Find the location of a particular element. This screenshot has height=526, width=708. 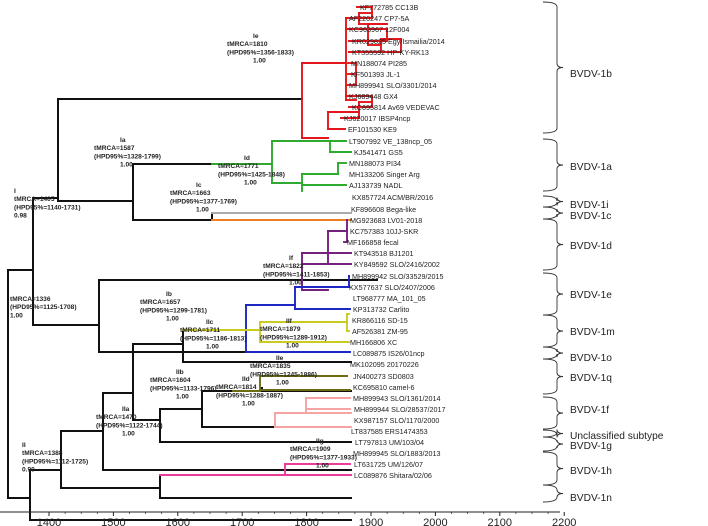

subtype-label: BVDV-1f is located at coordinates (589, 410).